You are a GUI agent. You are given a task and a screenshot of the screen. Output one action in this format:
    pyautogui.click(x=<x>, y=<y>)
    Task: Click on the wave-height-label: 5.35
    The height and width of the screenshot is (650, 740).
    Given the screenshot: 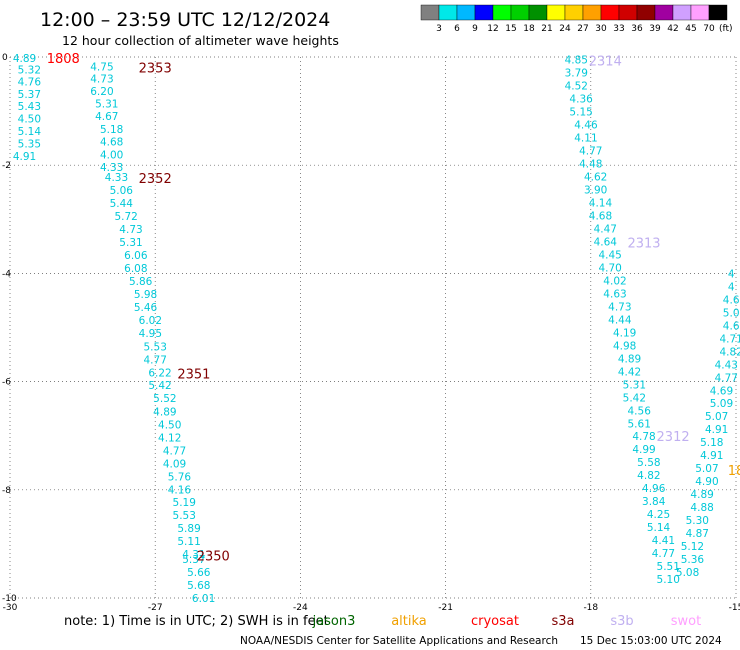 What is the action you would take?
    pyautogui.click(x=29, y=145)
    